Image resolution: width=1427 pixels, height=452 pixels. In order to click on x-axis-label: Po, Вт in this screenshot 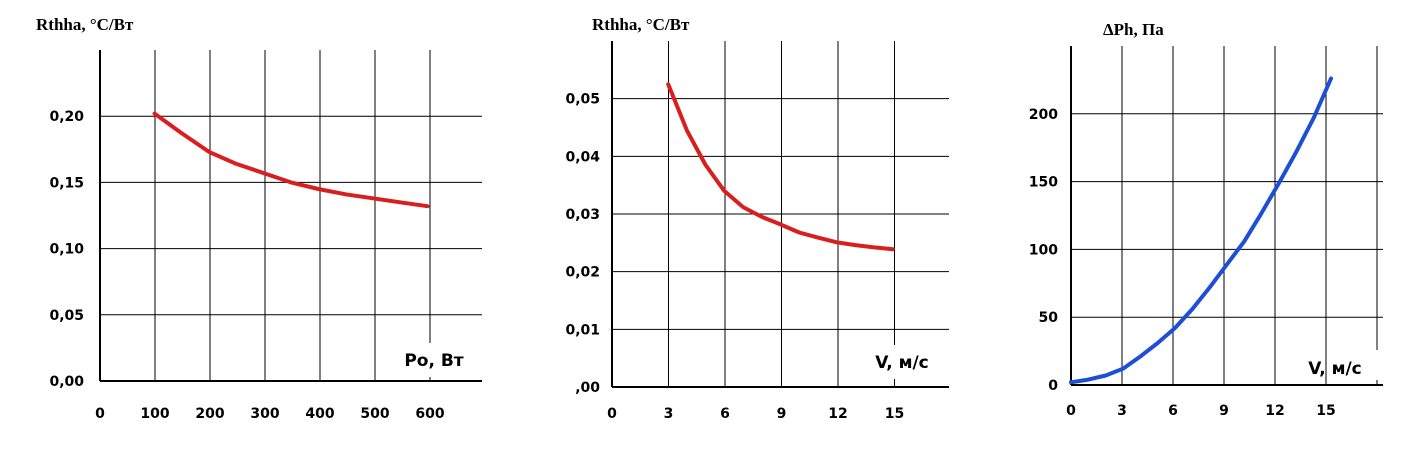, I will do `click(433, 361)`.